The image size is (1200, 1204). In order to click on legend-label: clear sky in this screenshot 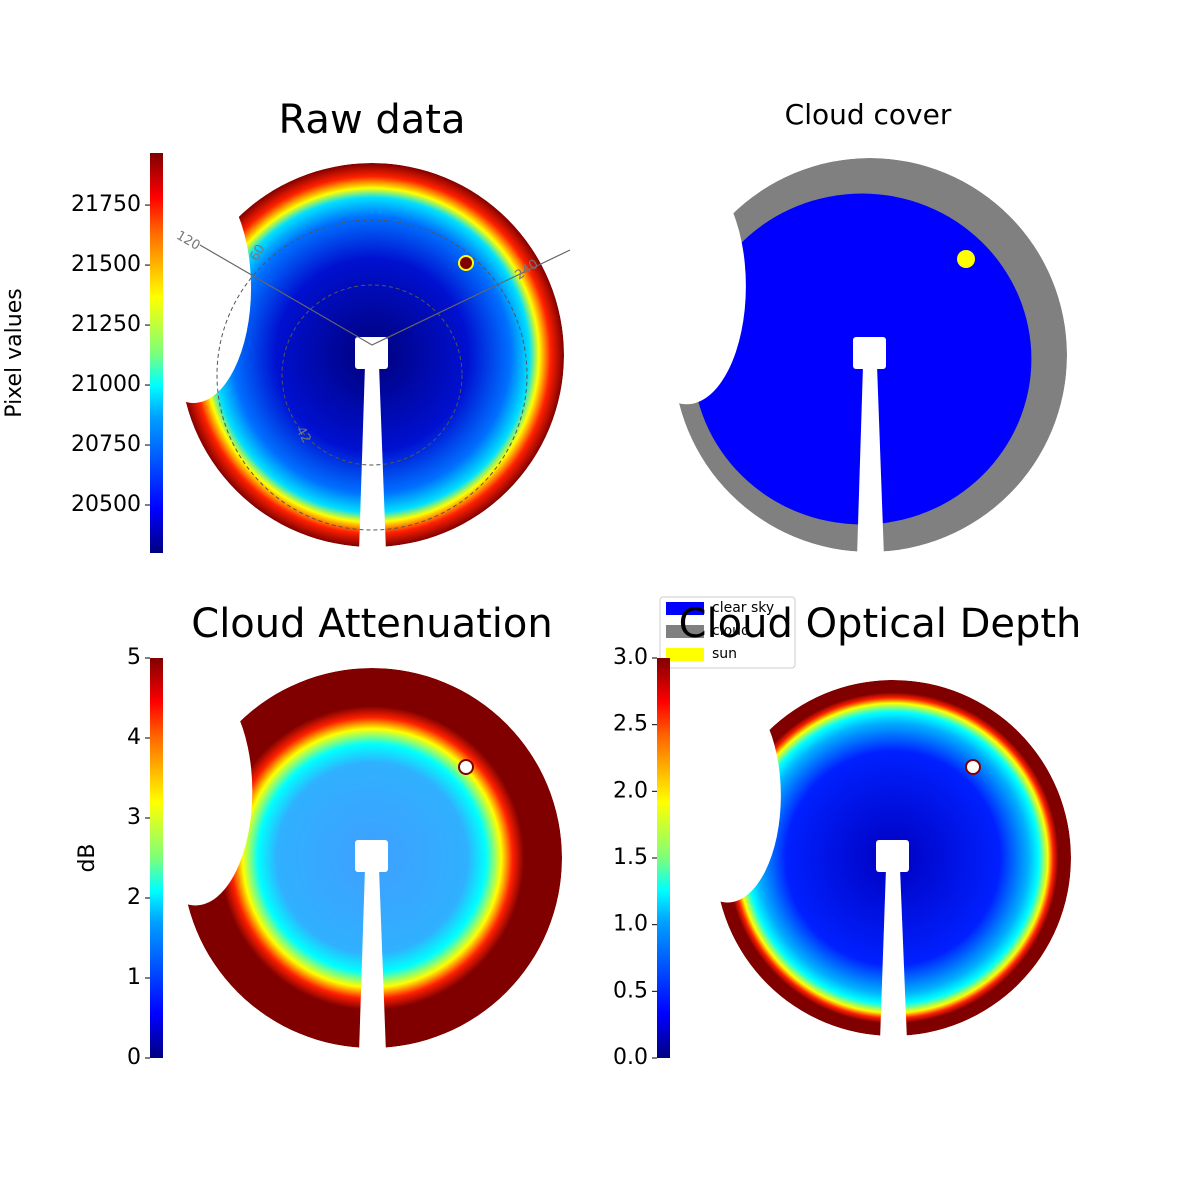, I will do `click(743, 608)`.